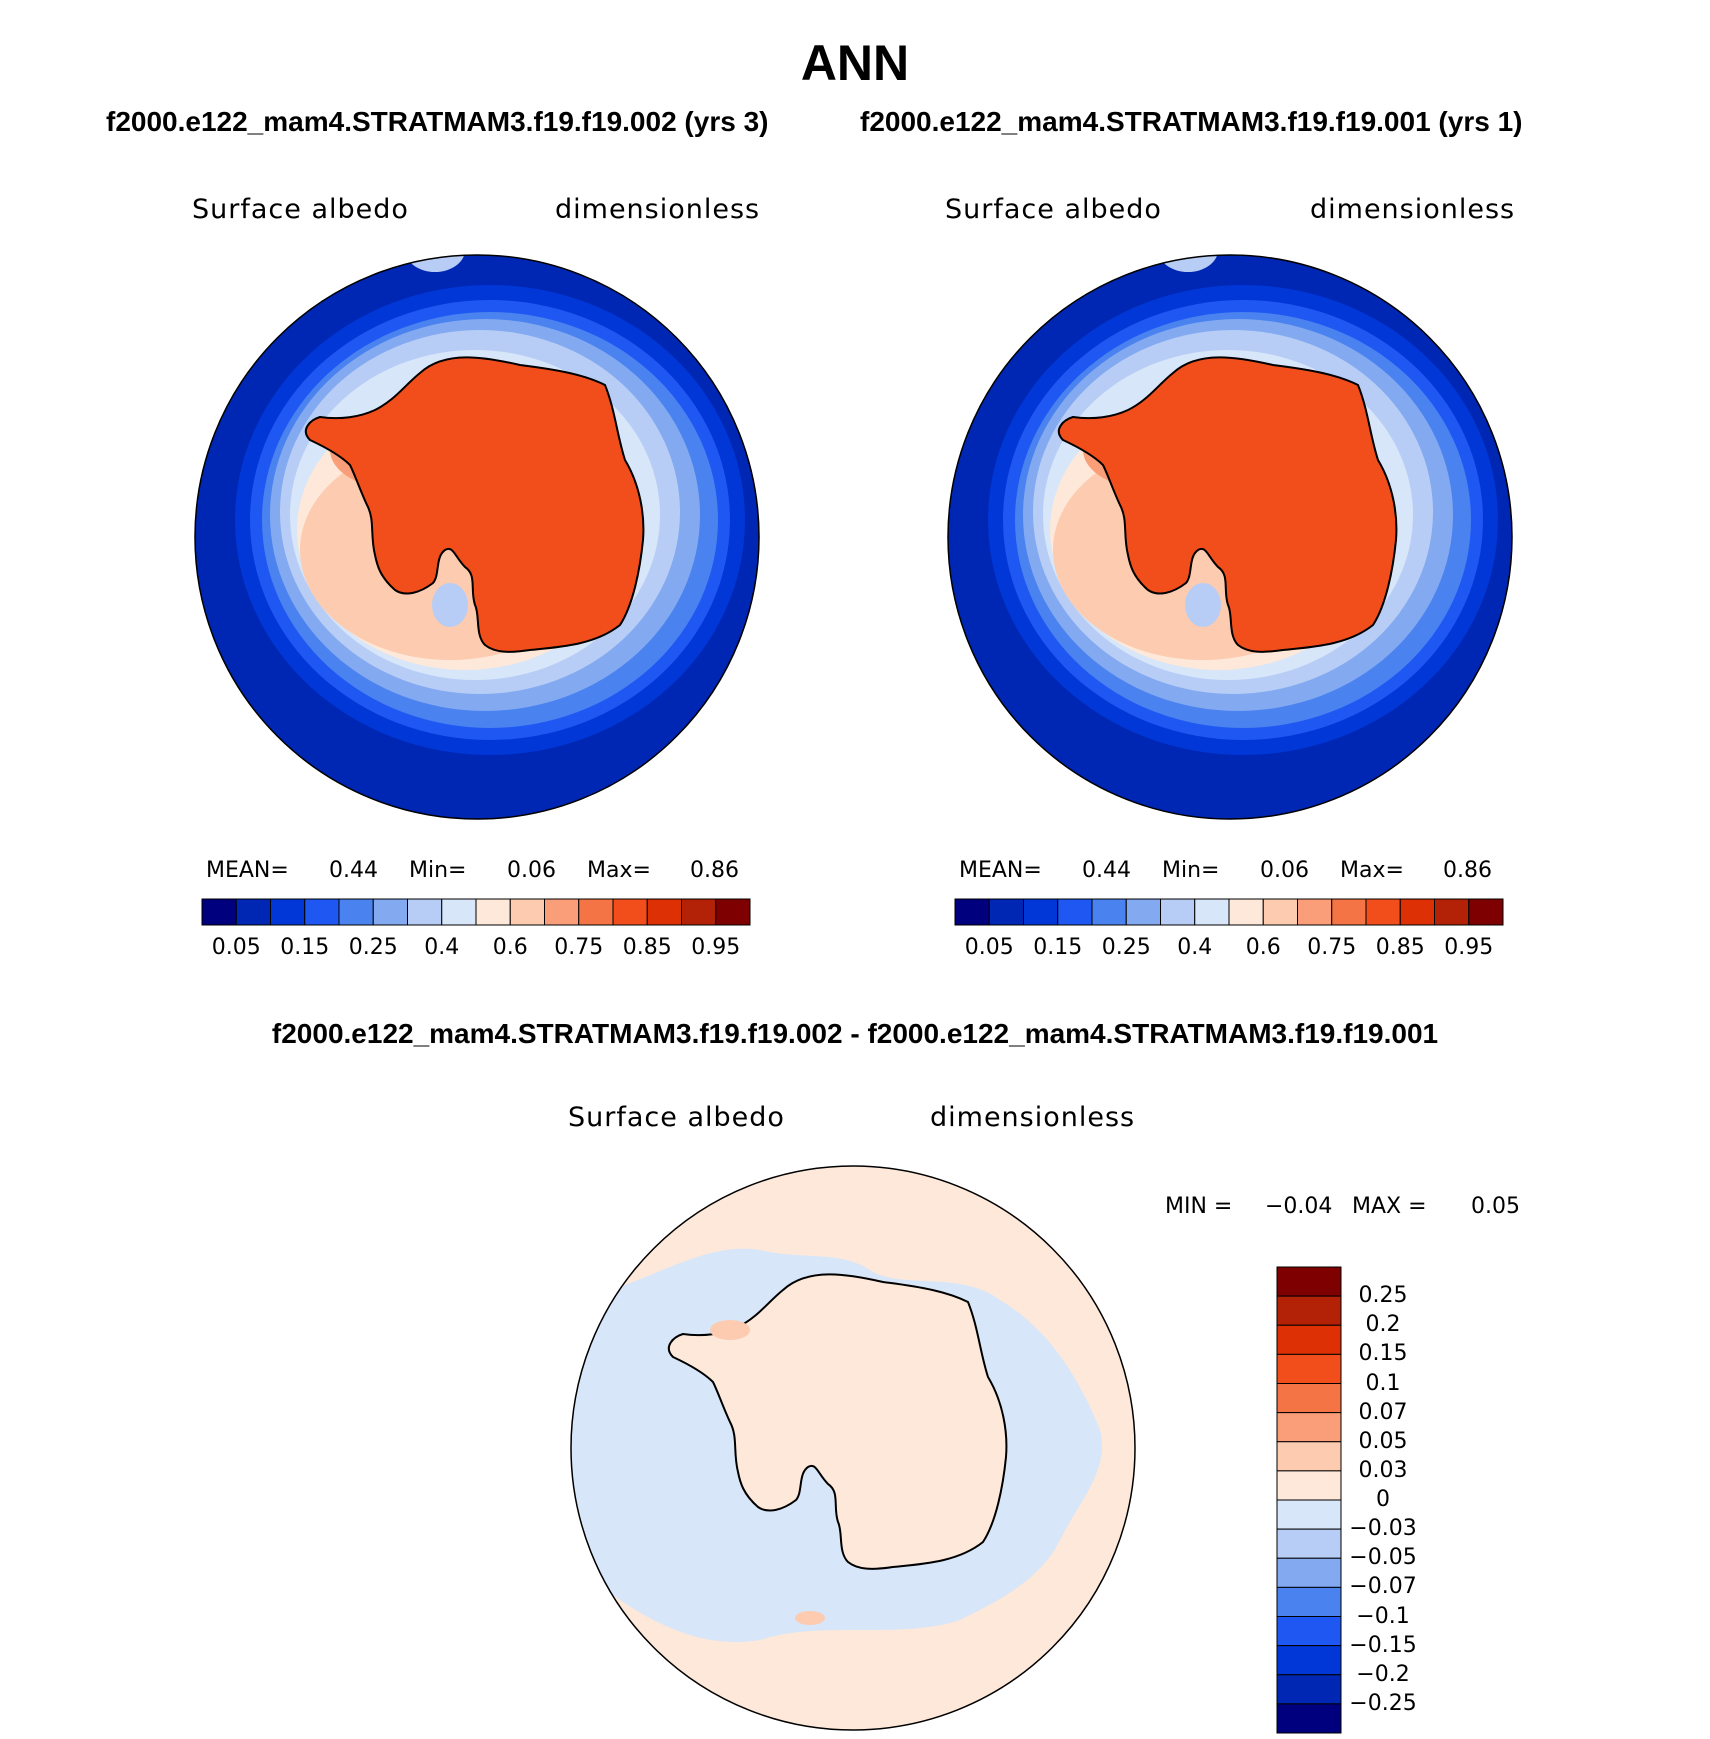 The width and height of the screenshot is (1710, 1739). I want to click on panel-1-colorbar-tick-label: 0.25, so click(373, 947).